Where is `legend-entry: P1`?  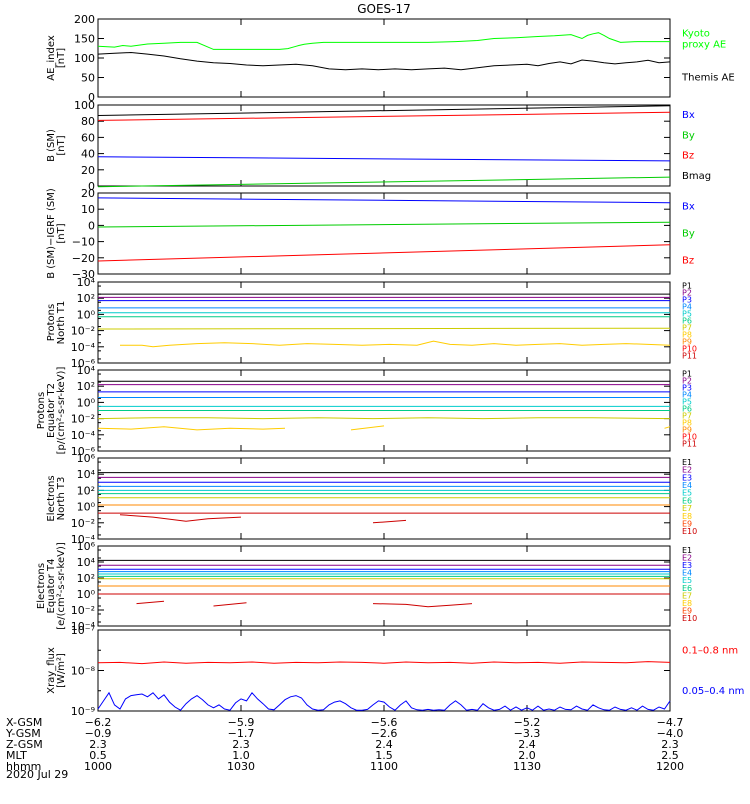
legend-entry: P1 is located at coordinates (687, 286).